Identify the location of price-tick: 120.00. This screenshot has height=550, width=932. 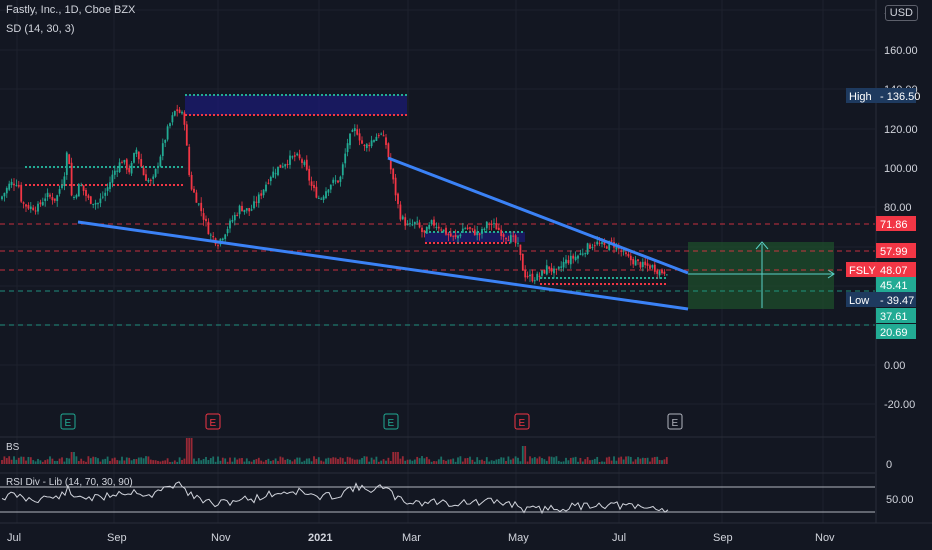
(901, 130).